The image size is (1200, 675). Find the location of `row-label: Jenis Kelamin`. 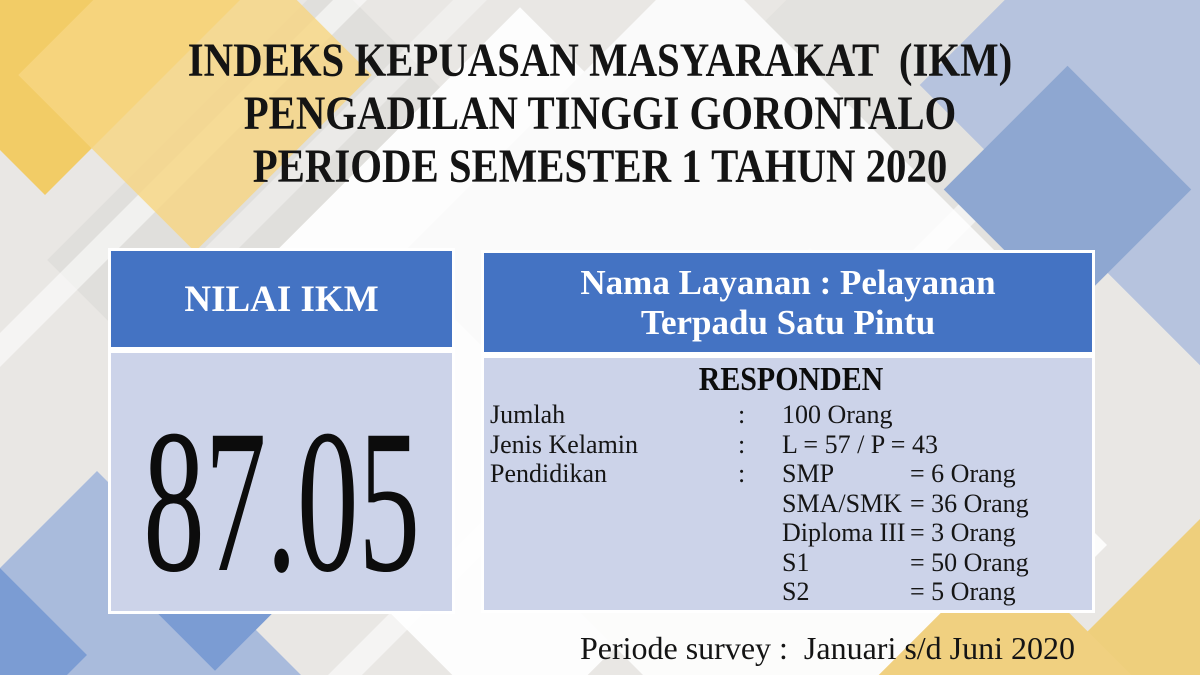

row-label: Jenis Kelamin is located at coordinates (564, 444).